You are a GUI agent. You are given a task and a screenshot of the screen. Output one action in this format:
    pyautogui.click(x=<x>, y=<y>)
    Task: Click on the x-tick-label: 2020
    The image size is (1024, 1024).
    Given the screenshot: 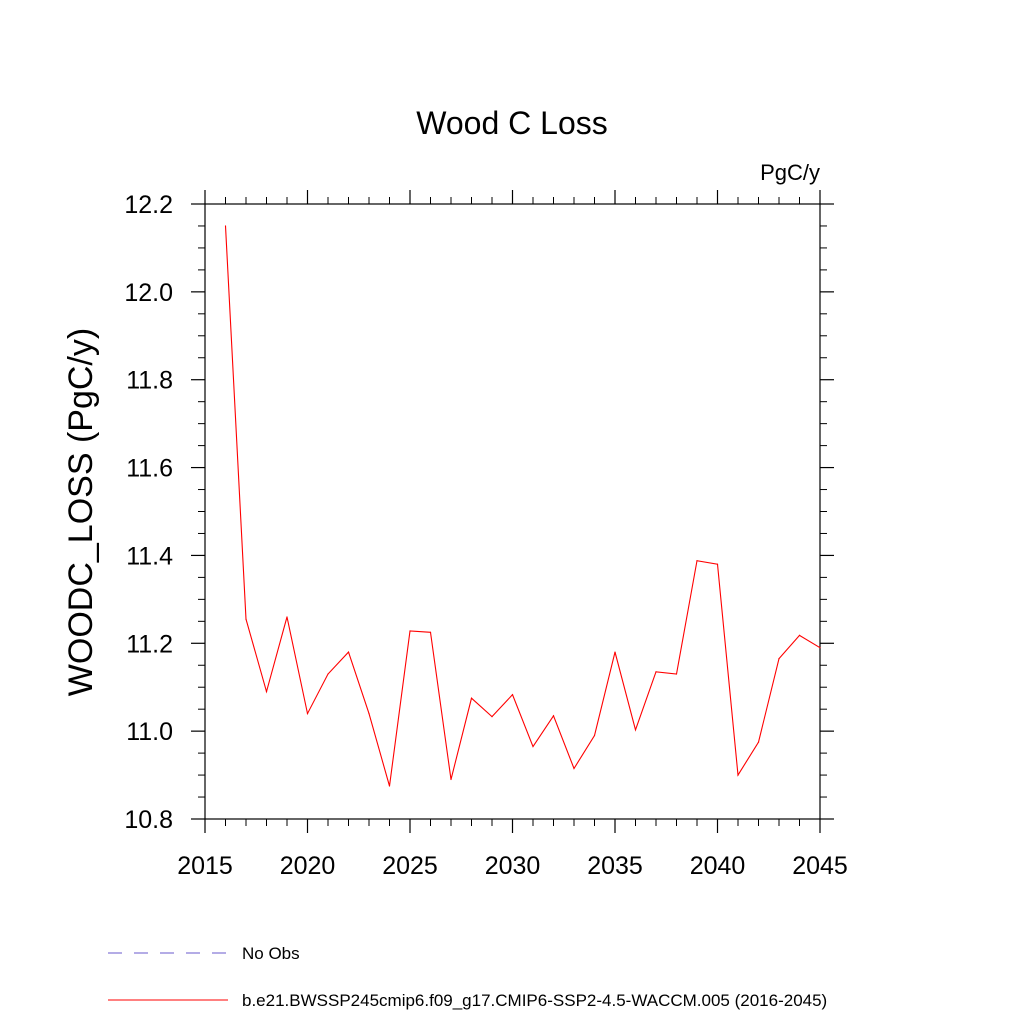 What is the action you would take?
    pyautogui.click(x=308, y=866)
    